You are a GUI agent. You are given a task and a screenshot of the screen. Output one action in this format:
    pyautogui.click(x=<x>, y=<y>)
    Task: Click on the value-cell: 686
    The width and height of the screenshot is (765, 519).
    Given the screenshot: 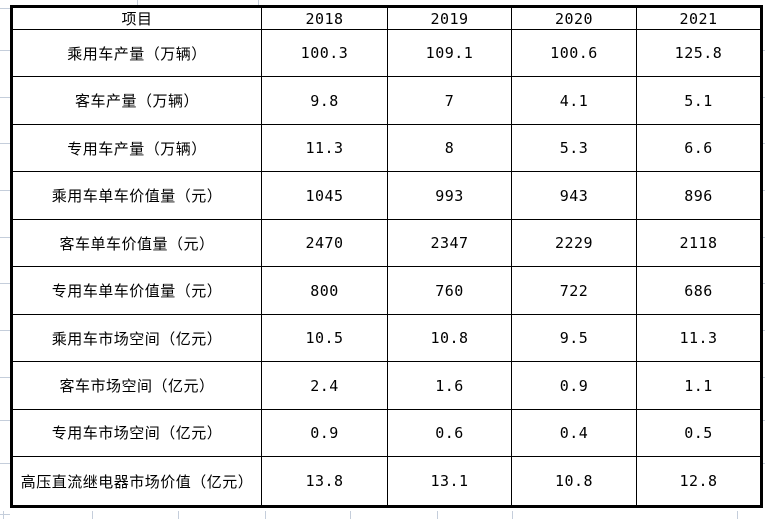 What is the action you would take?
    pyautogui.click(x=699, y=290)
    